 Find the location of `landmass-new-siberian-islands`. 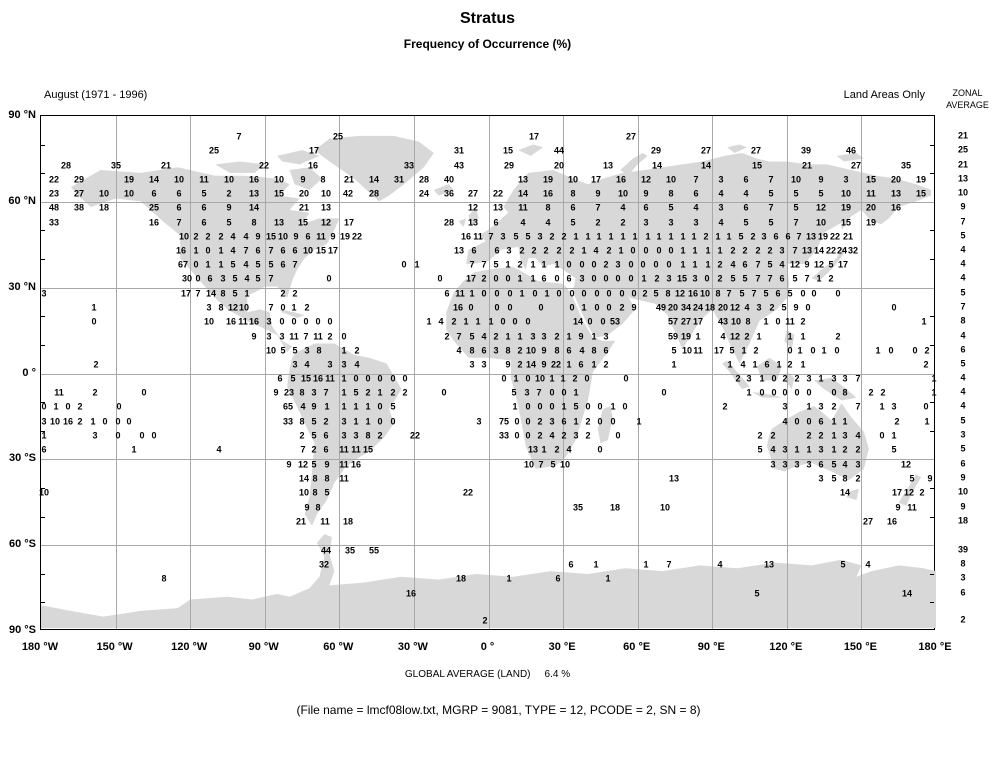

landmass-new-siberian-islands is located at coordinates (850, 157).